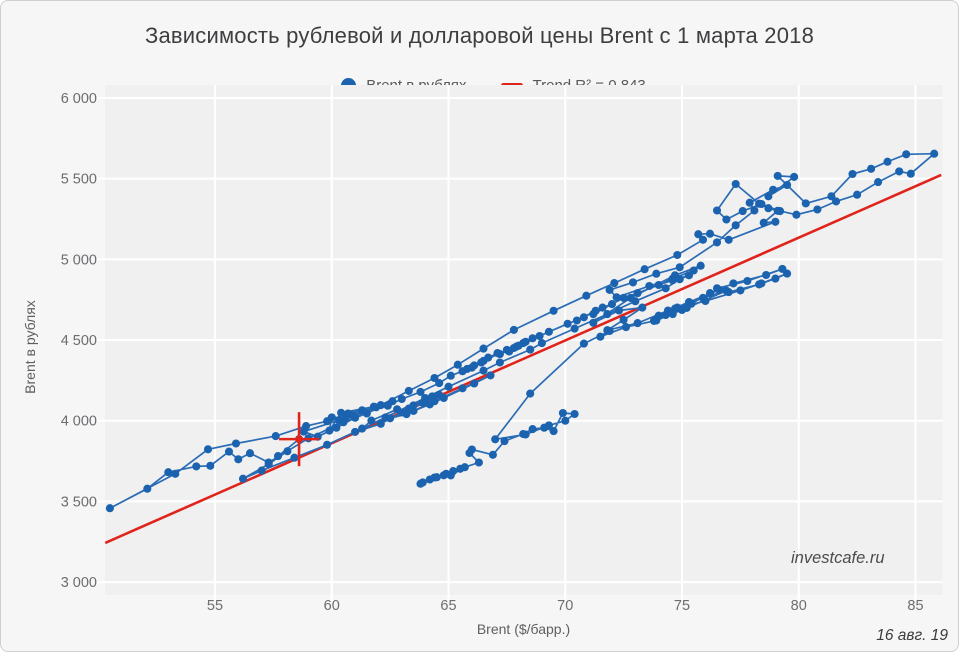  Describe the element at coordinates (79, 260) in the screenshot. I see `y-tick-label: 5 000` at that location.